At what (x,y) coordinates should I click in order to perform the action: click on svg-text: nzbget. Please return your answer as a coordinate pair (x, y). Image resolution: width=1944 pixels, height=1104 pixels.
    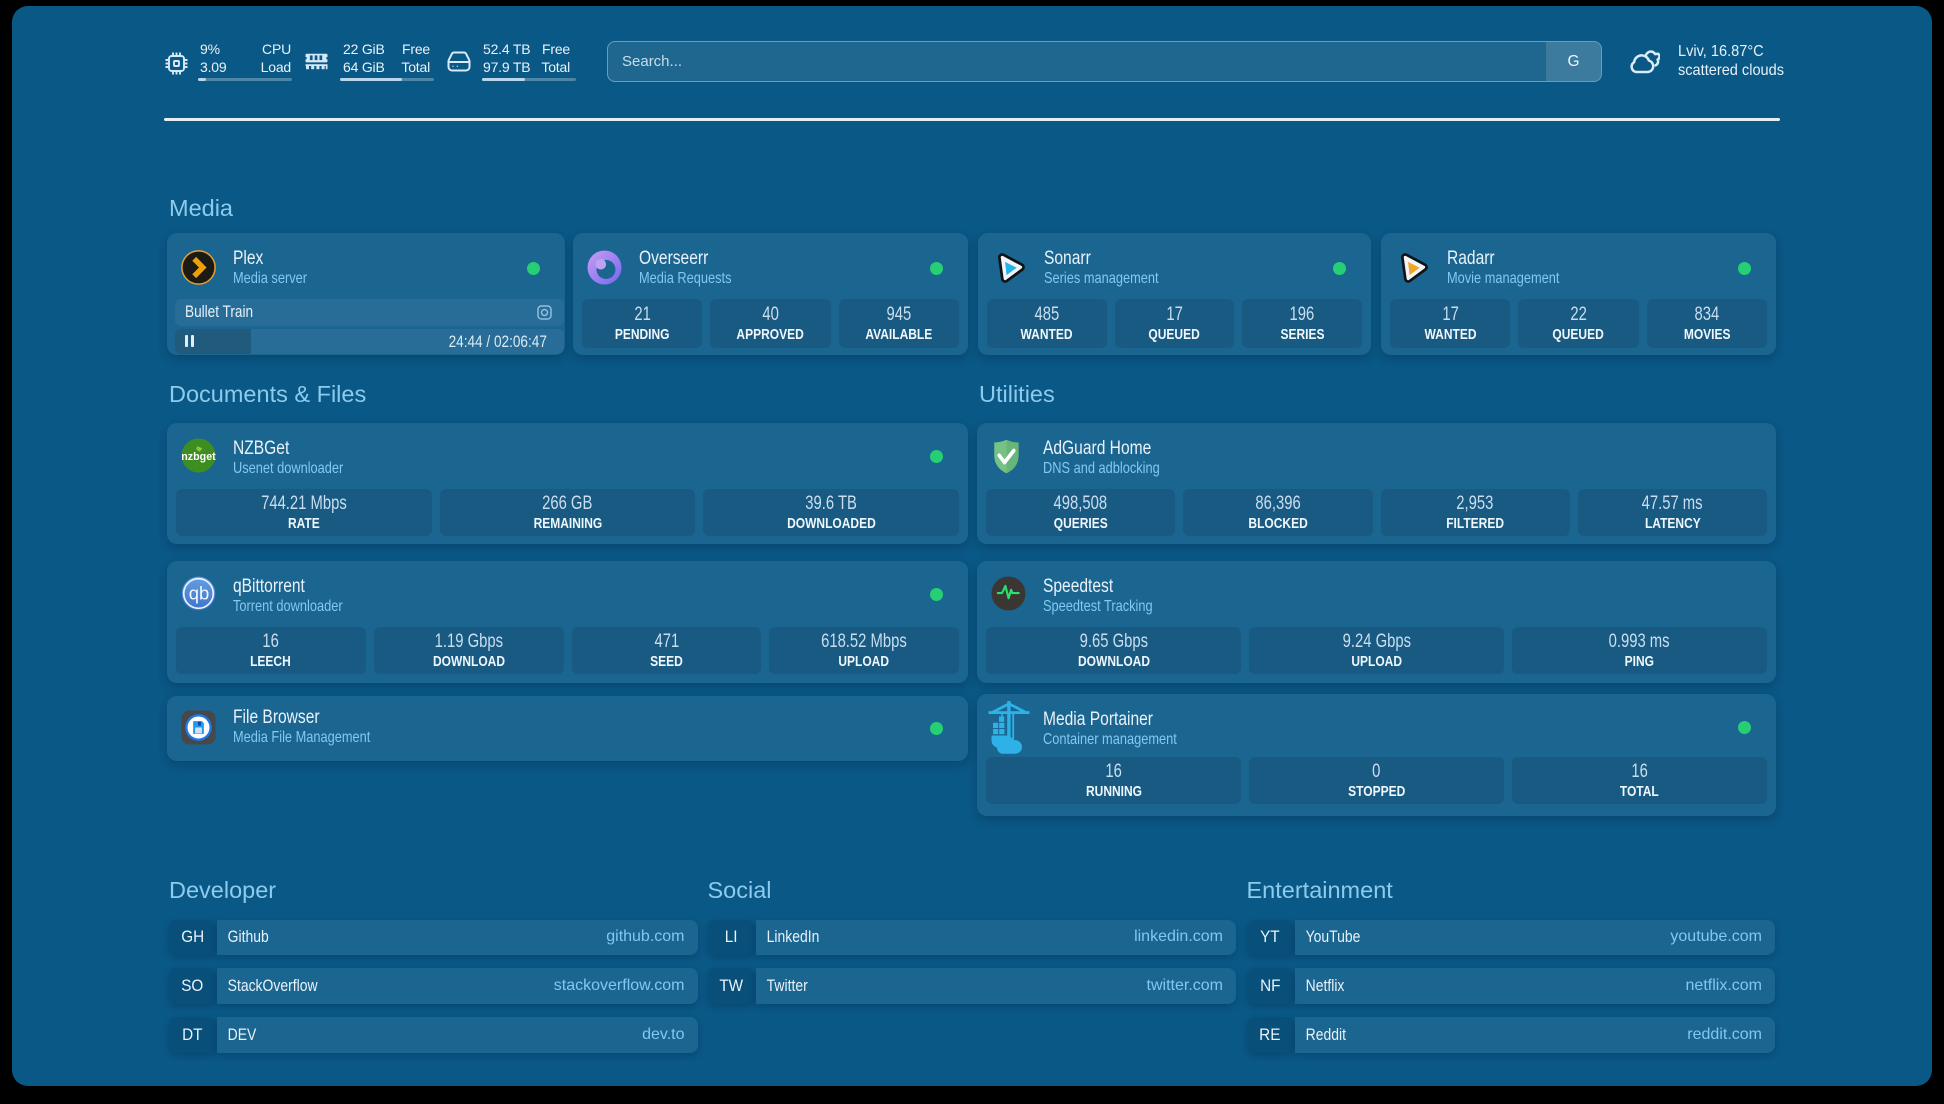
    Looking at the image, I should click on (198, 457).